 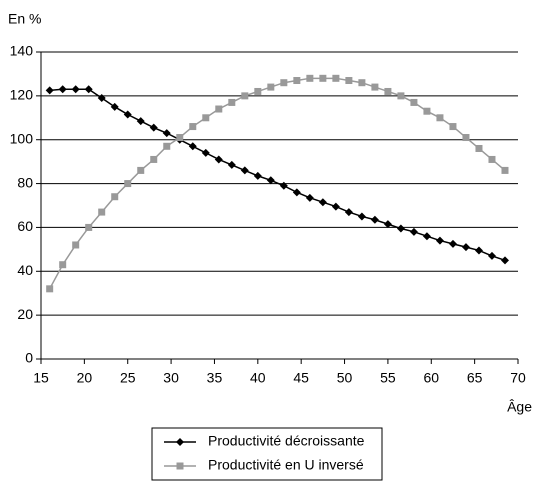 What do you see at coordinates (25, 226) in the screenshot?
I see `y-tick-label: 60` at bounding box center [25, 226].